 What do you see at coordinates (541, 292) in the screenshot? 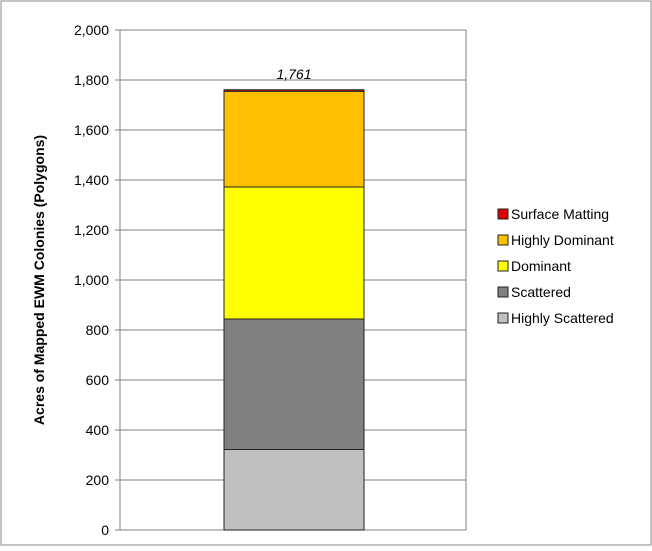
I see `legend-label: Scattered` at bounding box center [541, 292].